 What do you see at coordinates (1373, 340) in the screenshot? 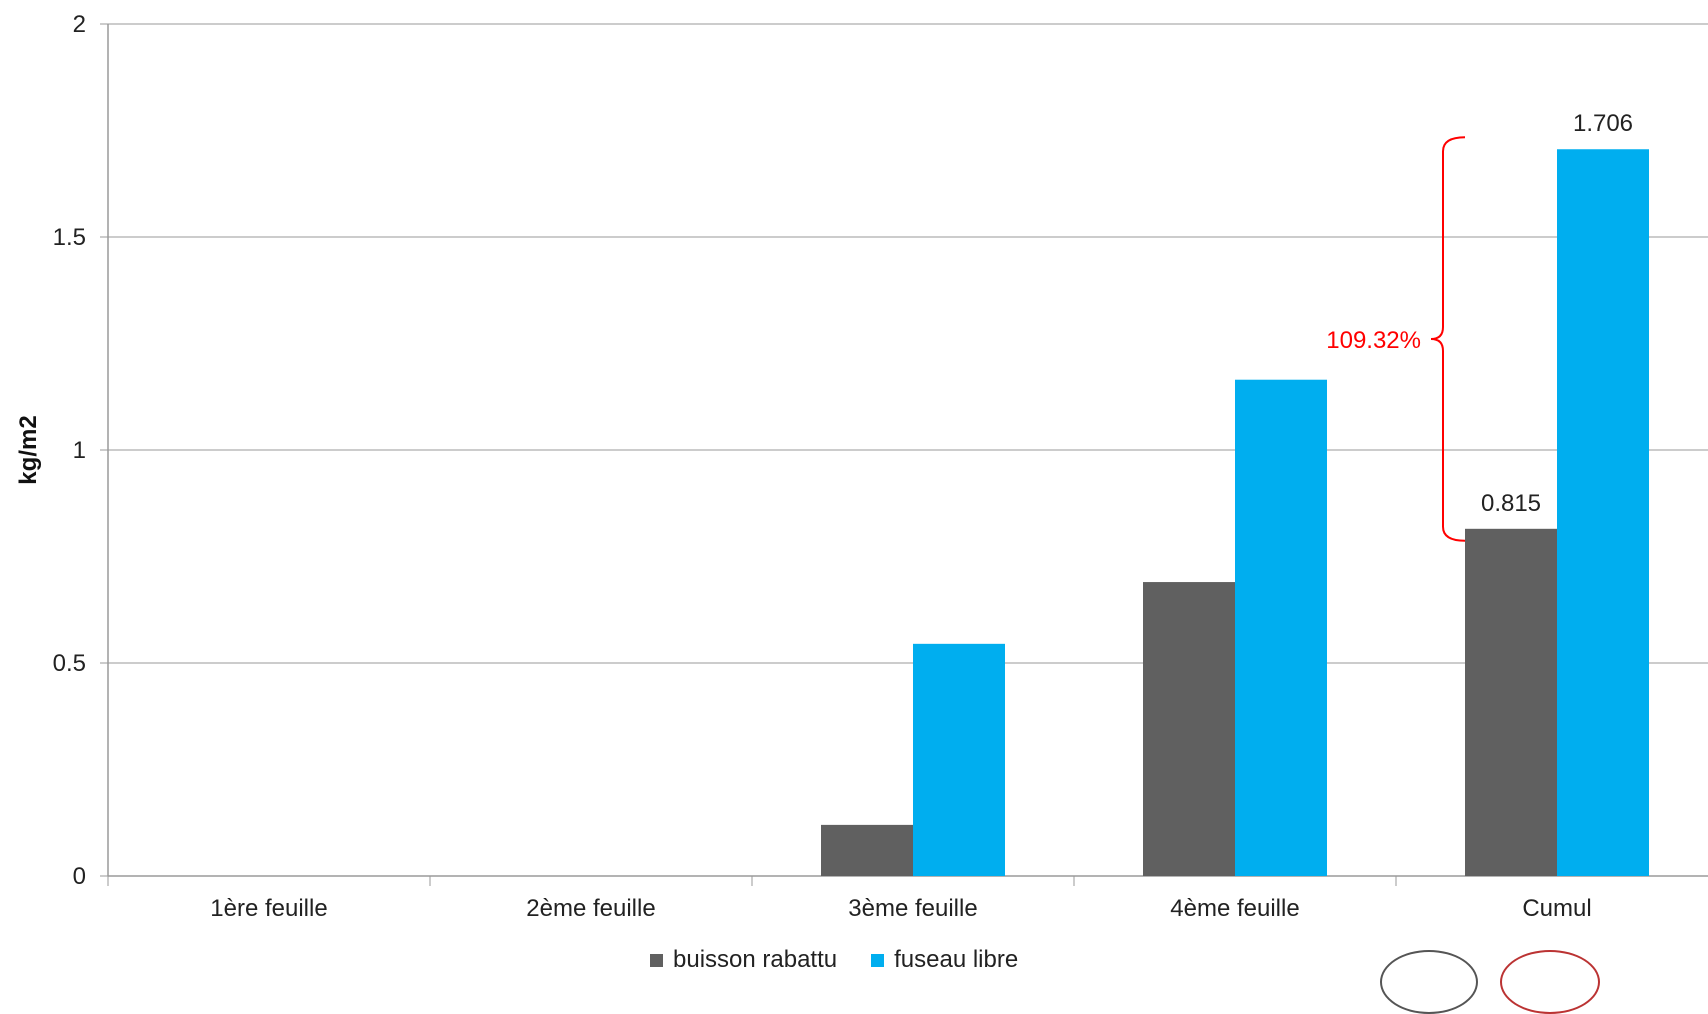
I see `annotation-label: 109.32%` at bounding box center [1373, 340].